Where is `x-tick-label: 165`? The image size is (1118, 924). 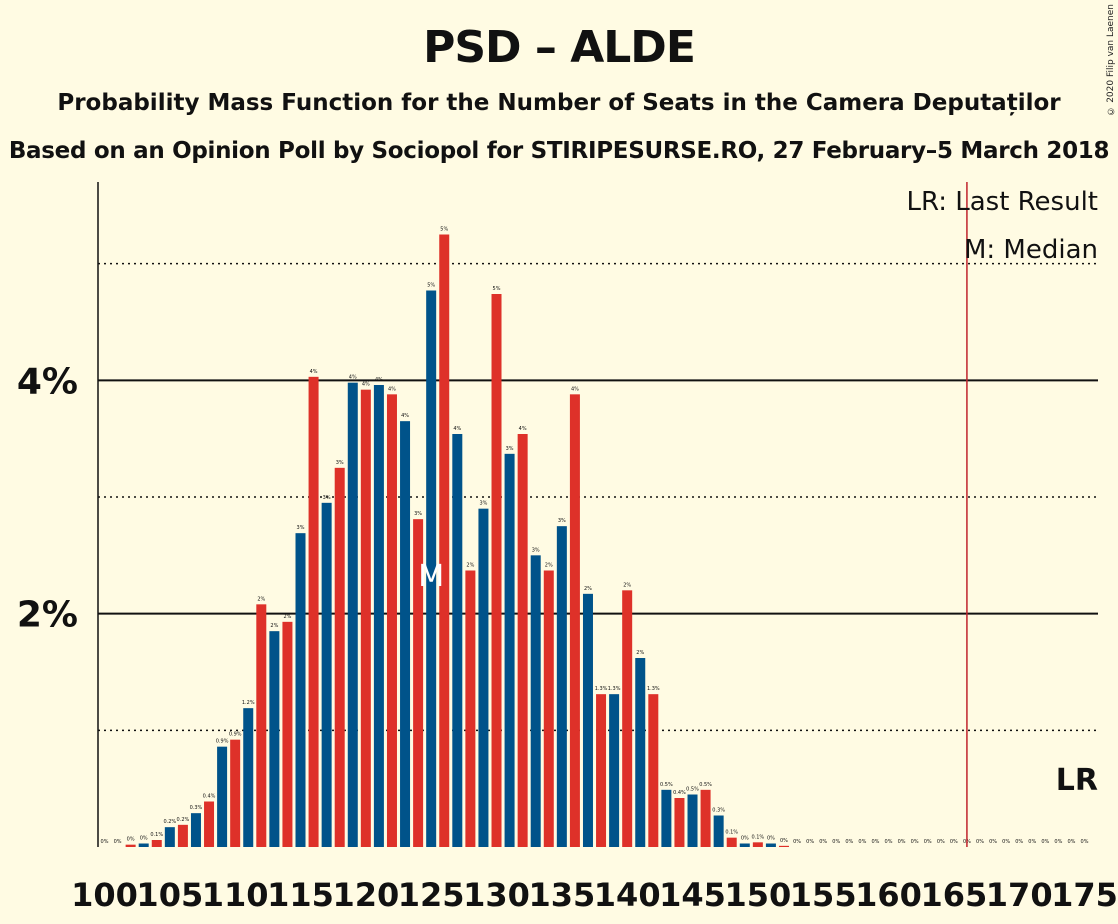 x-tick-label: 165 is located at coordinates (953, 895).